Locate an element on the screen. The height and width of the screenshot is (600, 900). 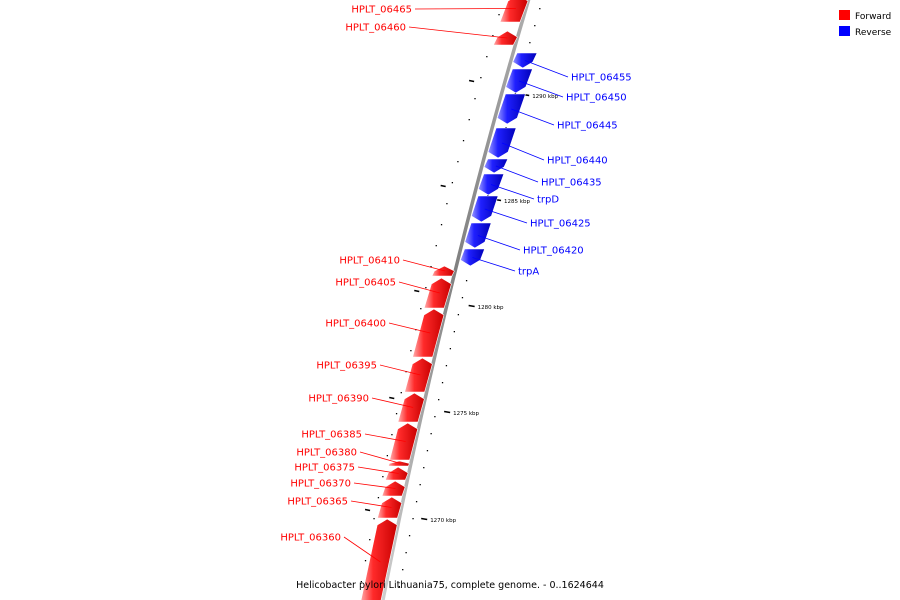
tick-label: 1280 kbp is located at coordinates (491, 308).